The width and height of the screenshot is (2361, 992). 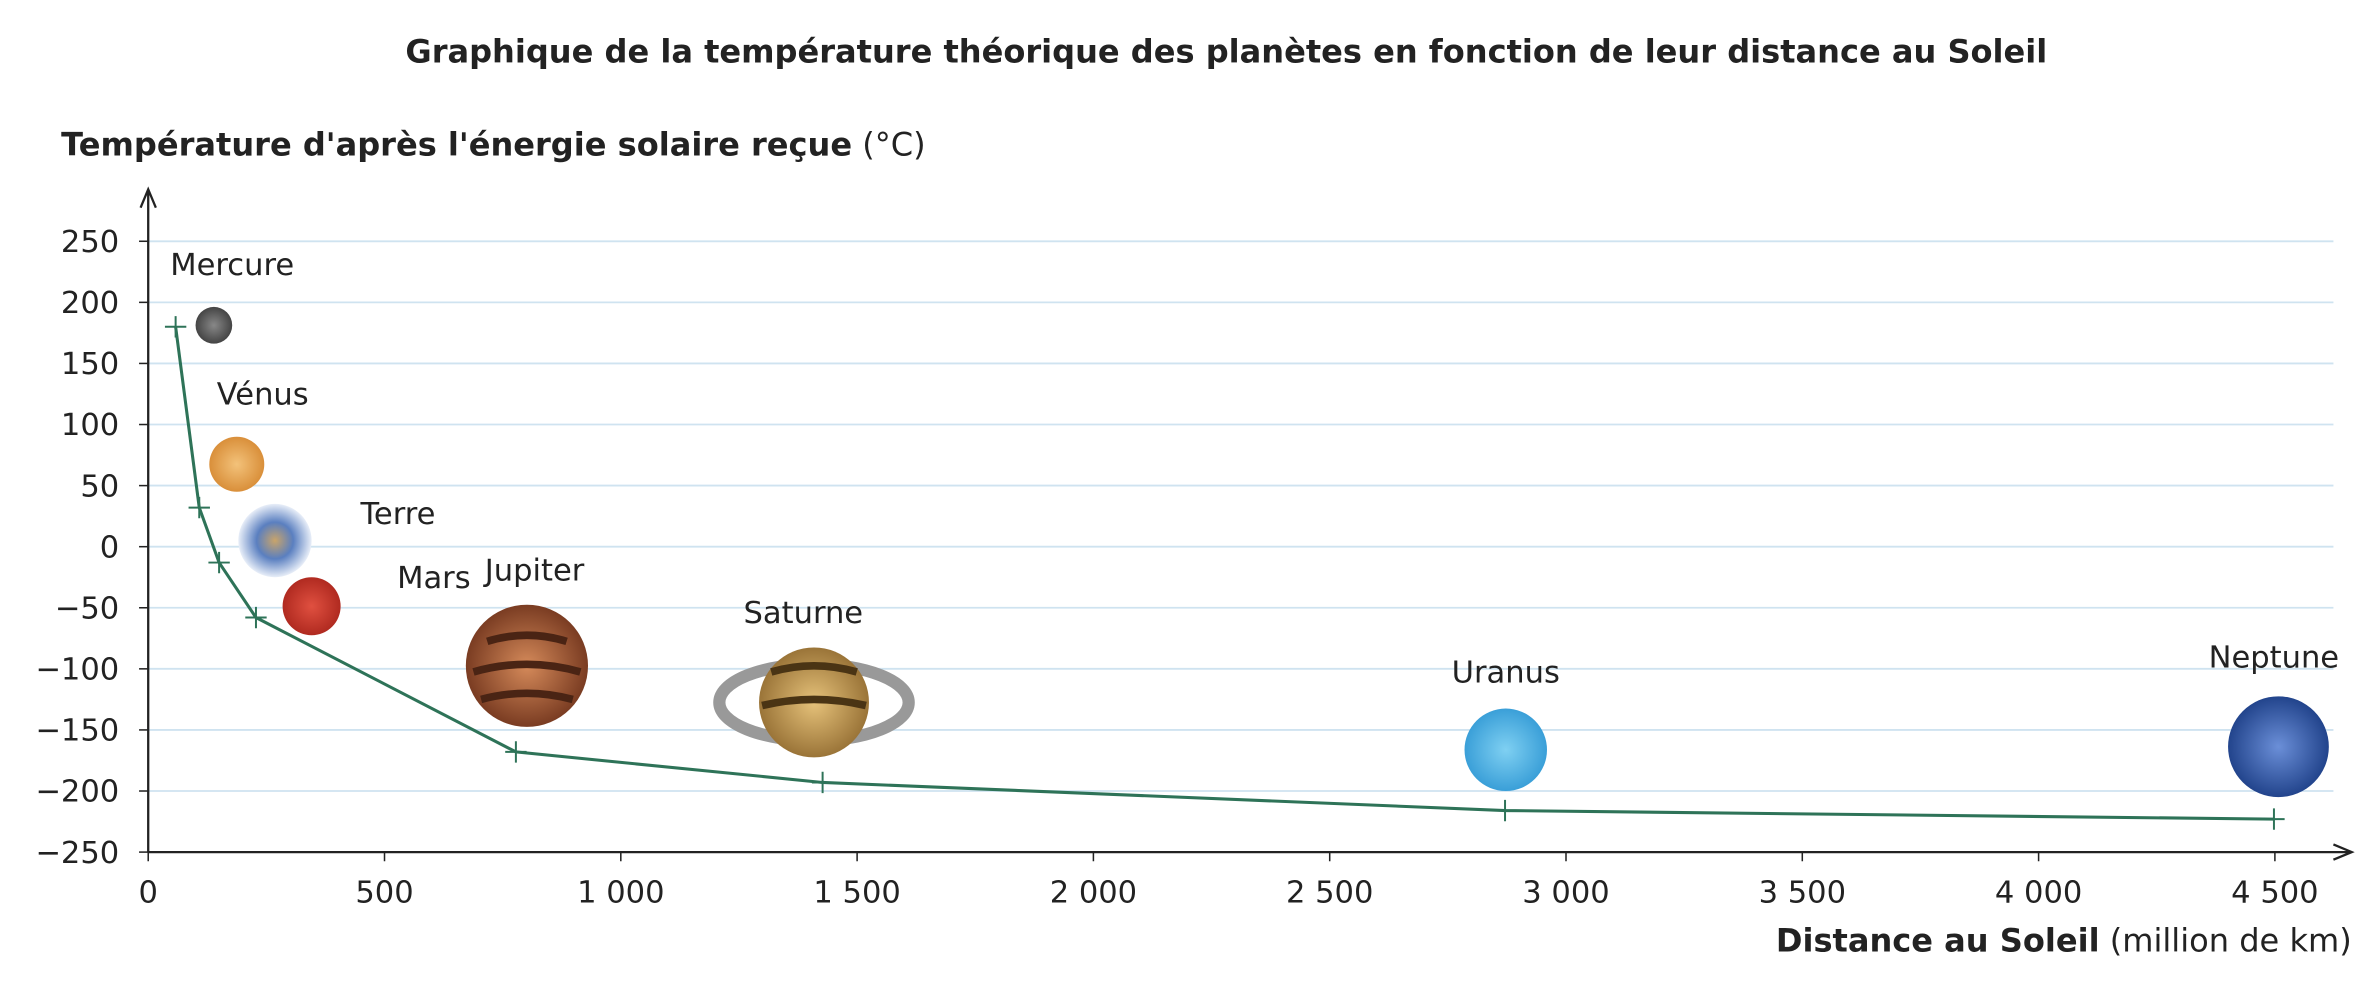 What do you see at coordinates (893, 145) in the screenshot?
I see `y-axis-unit: (°C)` at bounding box center [893, 145].